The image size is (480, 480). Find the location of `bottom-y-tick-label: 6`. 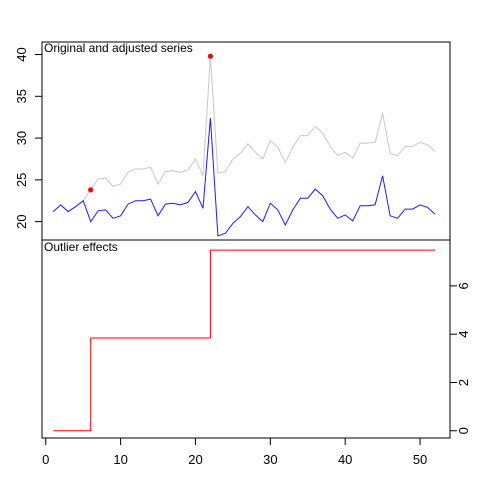

bottom-y-tick-label: 6 is located at coordinates (463, 285).